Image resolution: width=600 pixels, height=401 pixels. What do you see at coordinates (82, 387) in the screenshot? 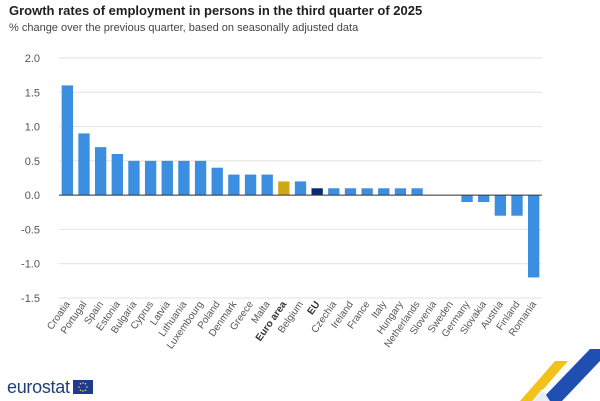
I see `eu-flag-icon` at bounding box center [82, 387].